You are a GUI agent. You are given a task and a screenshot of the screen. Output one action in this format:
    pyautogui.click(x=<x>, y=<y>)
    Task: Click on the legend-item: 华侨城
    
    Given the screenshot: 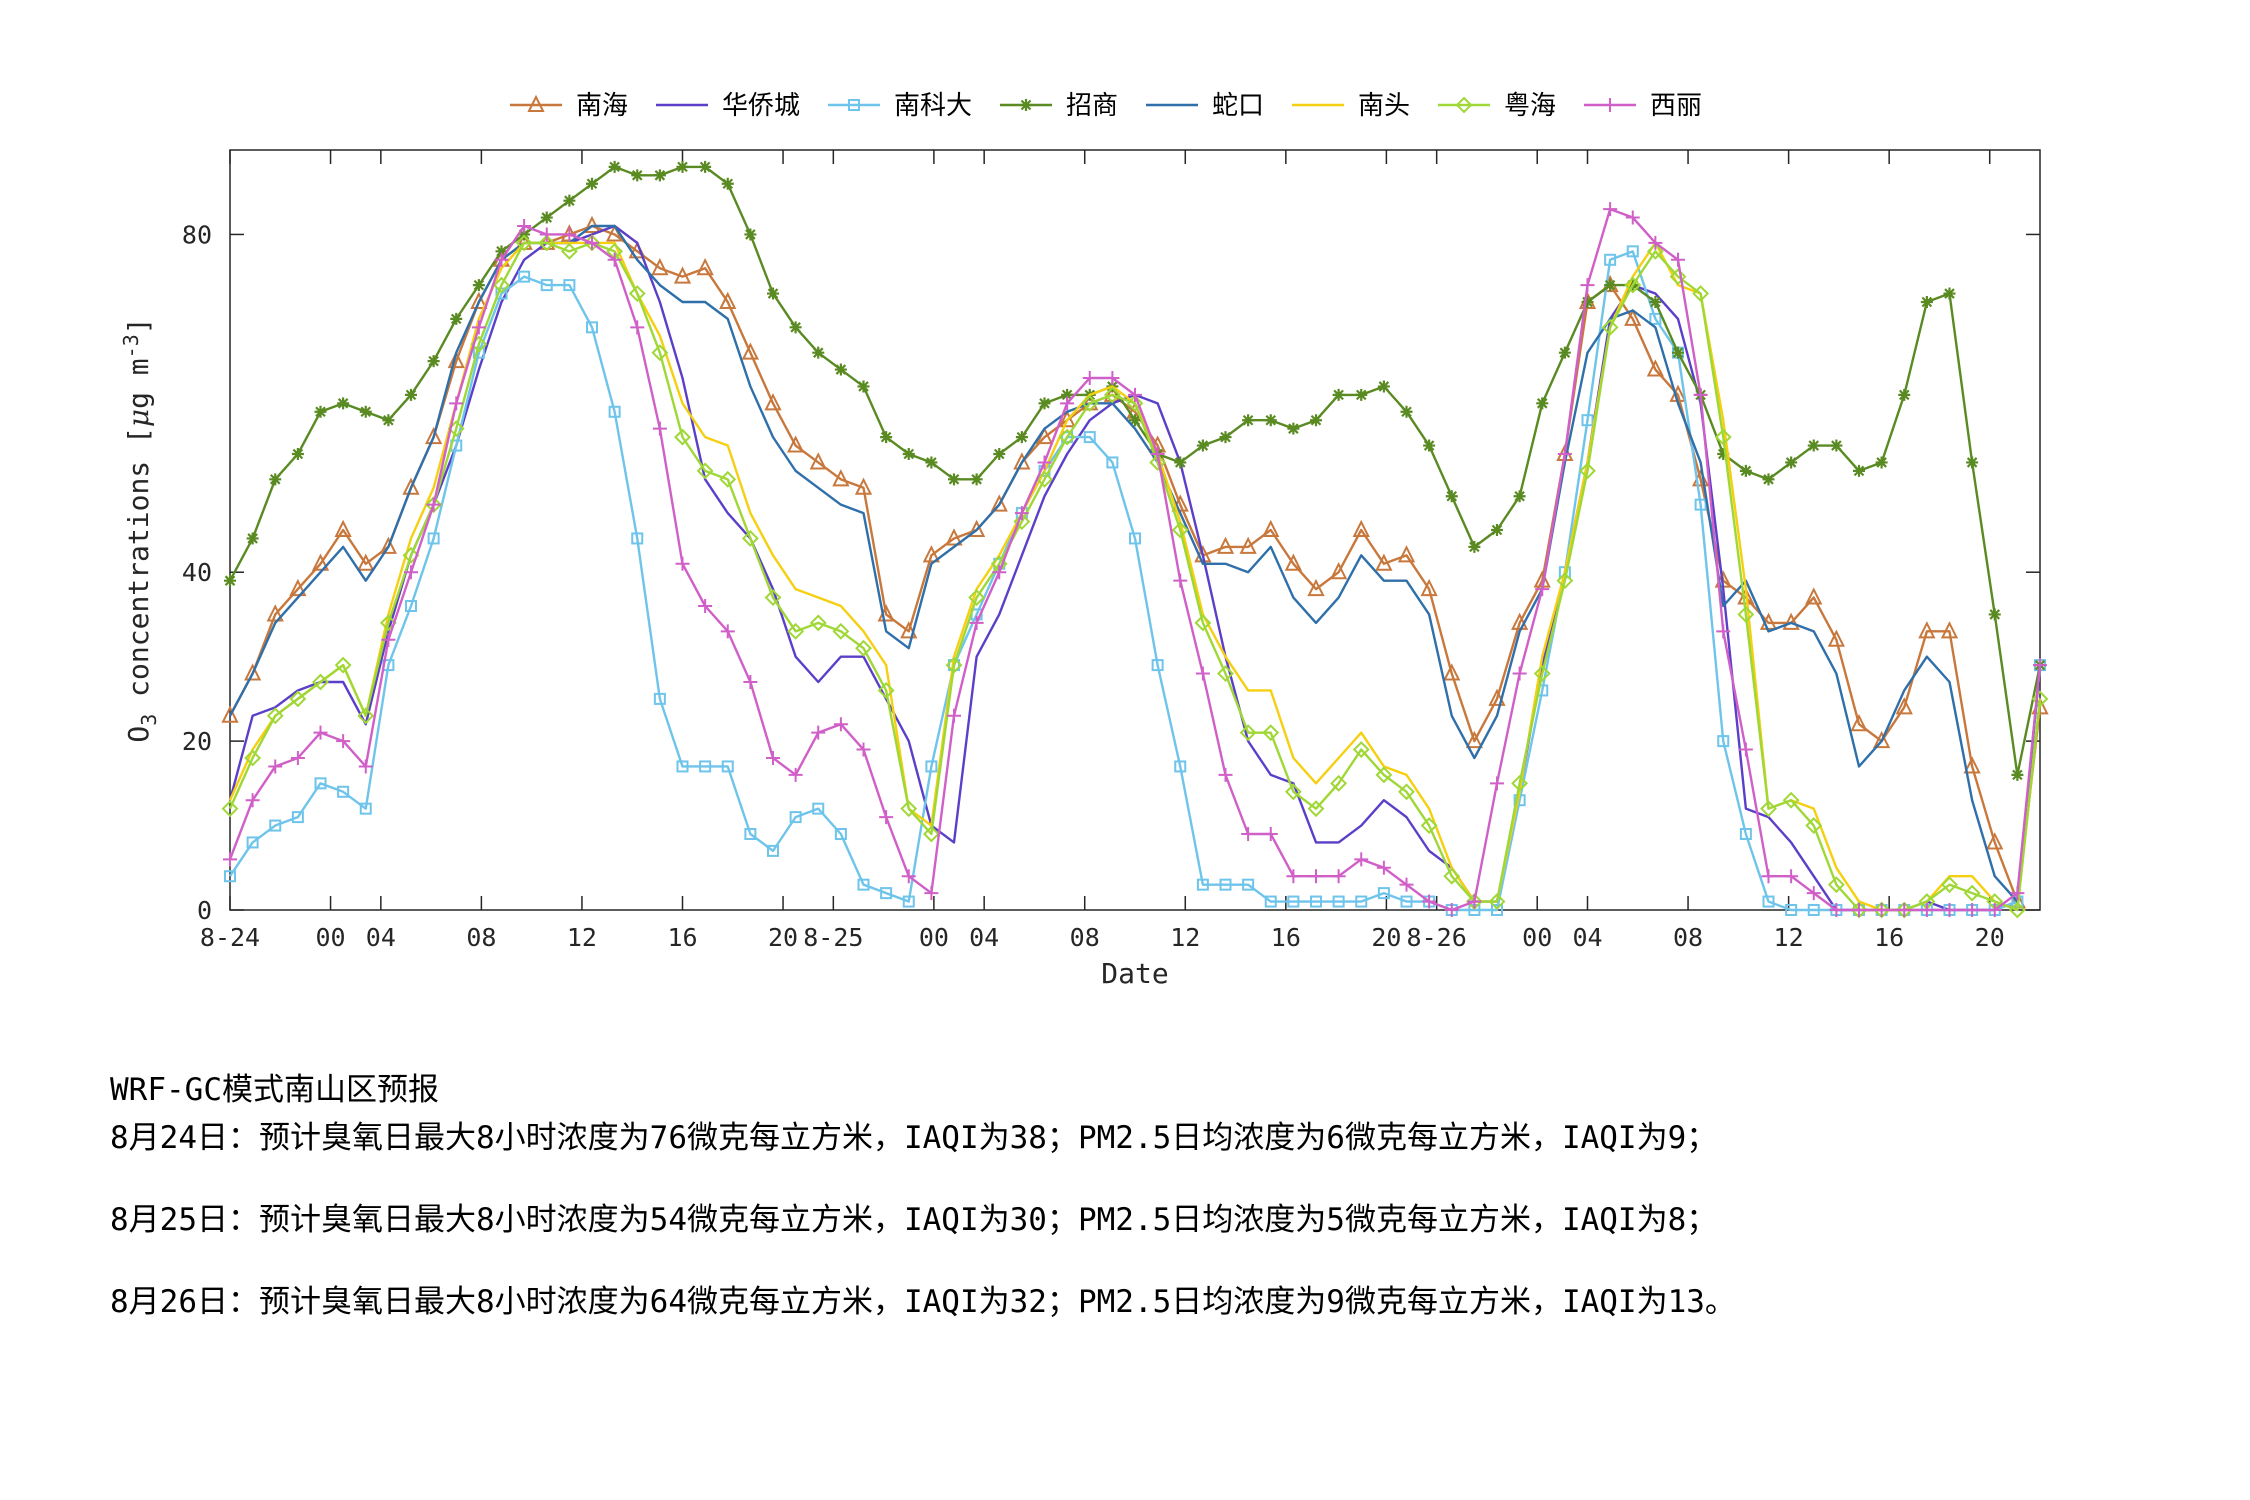 What is the action you would take?
    pyautogui.click(x=728, y=106)
    